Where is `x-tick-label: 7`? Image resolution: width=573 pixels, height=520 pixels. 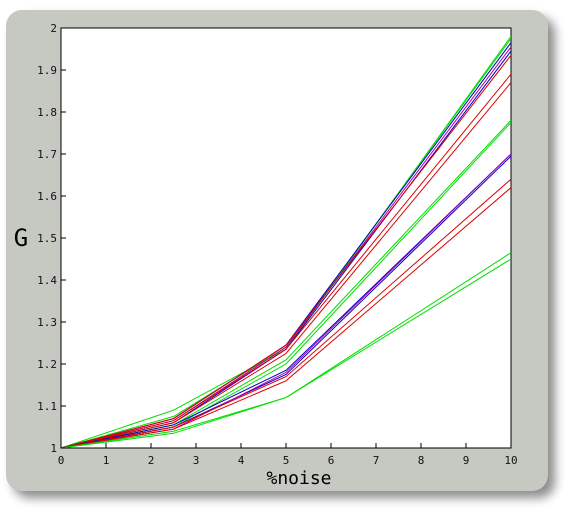 x-tick-label: 7 is located at coordinates (376, 460).